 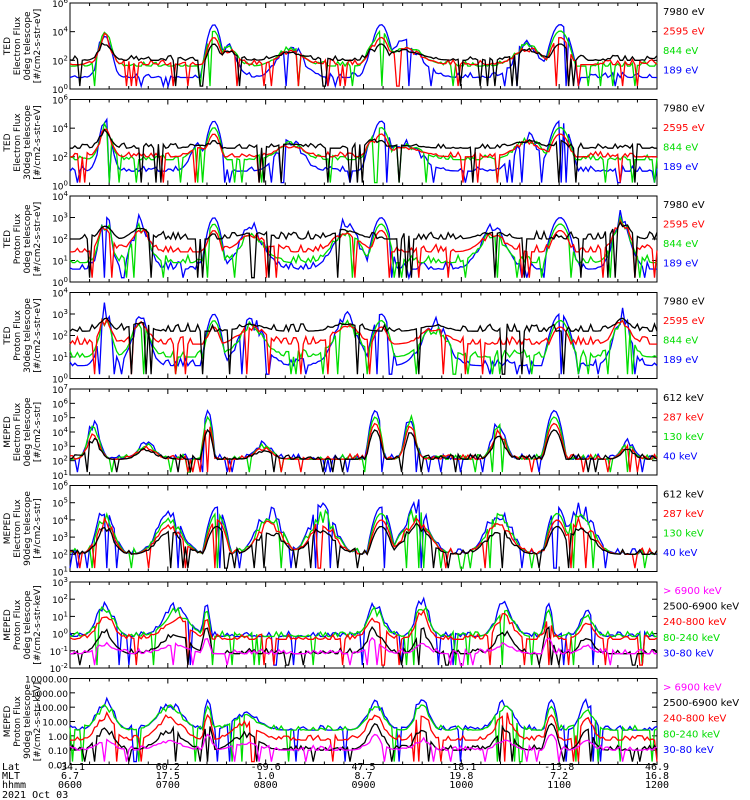 What do you see at coordinates (59, 651) in the screenshot?
I see `y-tick-label: 10⁻¹` at bounding box center [59, 651].